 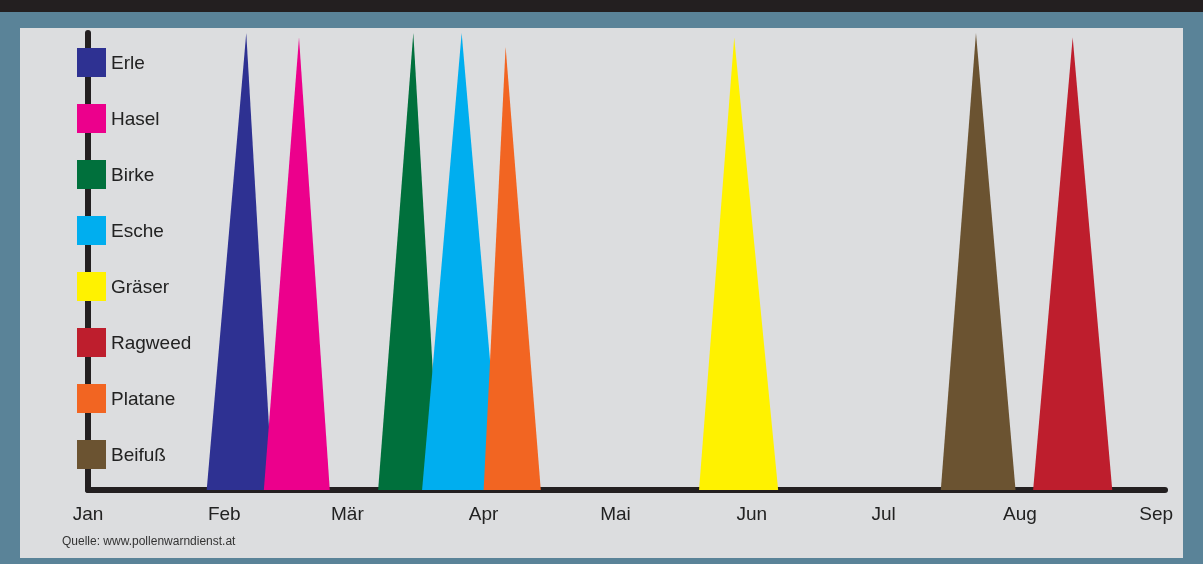 I want to click on legend-label: Birke, so click(x=133, y=174).